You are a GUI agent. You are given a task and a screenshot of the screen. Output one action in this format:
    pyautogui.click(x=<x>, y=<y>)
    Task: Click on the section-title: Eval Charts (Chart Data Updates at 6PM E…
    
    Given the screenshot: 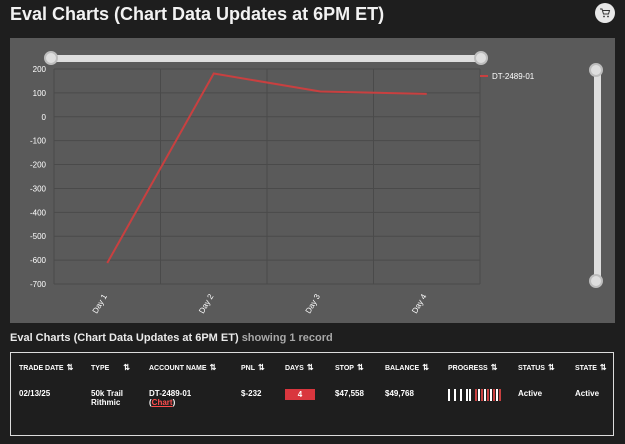 What is the action you would take?
    pyautogui.click(x=171, y=338)
    